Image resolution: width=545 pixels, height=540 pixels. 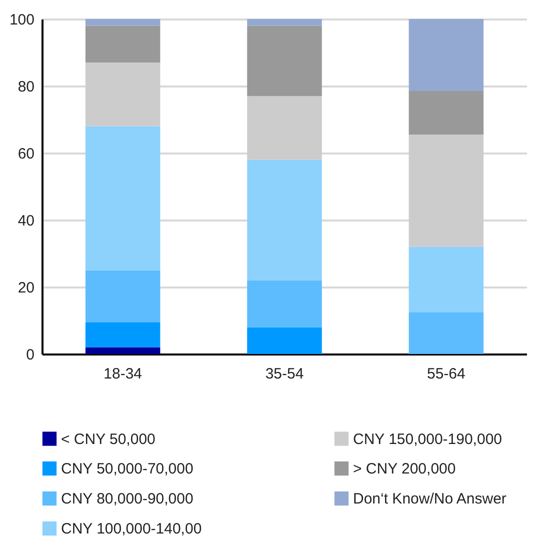 What do you see at coordinates (131, 529) in the screenshot?
I see `legend-label: CNY 100,000-140,00` at bounding box center [131, 529].